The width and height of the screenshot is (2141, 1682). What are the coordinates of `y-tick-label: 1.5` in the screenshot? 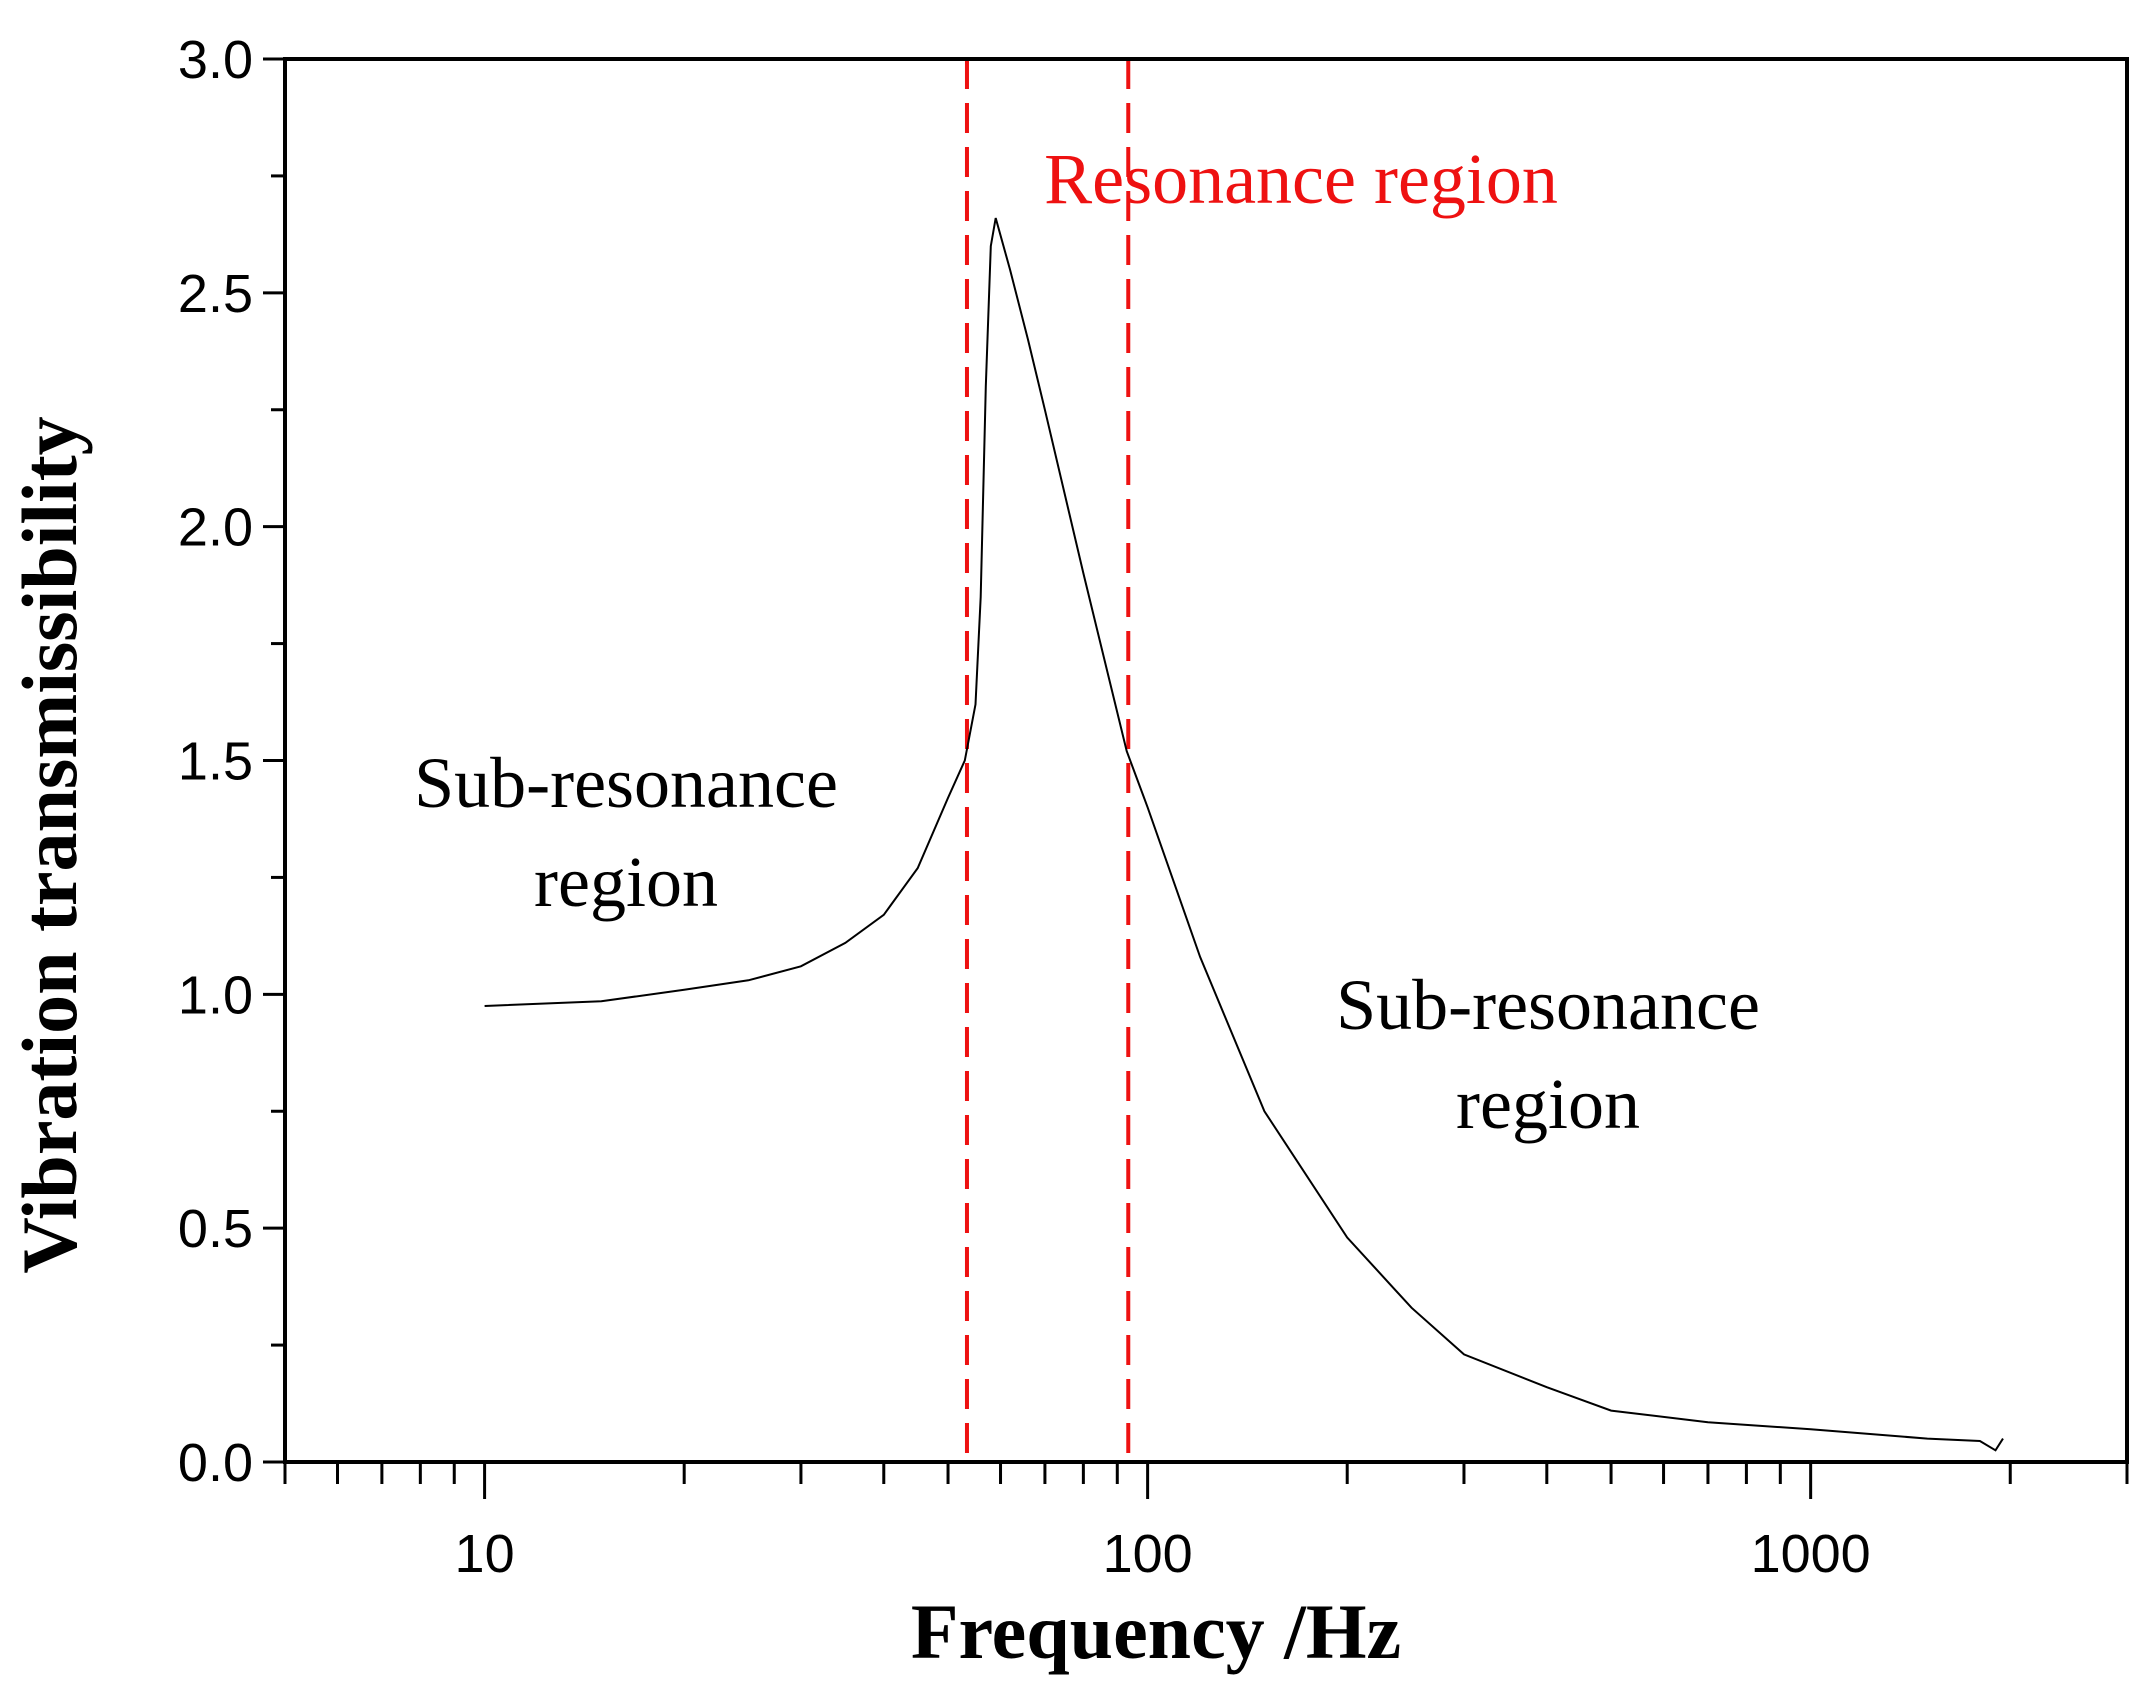 It's located at (215, 762).